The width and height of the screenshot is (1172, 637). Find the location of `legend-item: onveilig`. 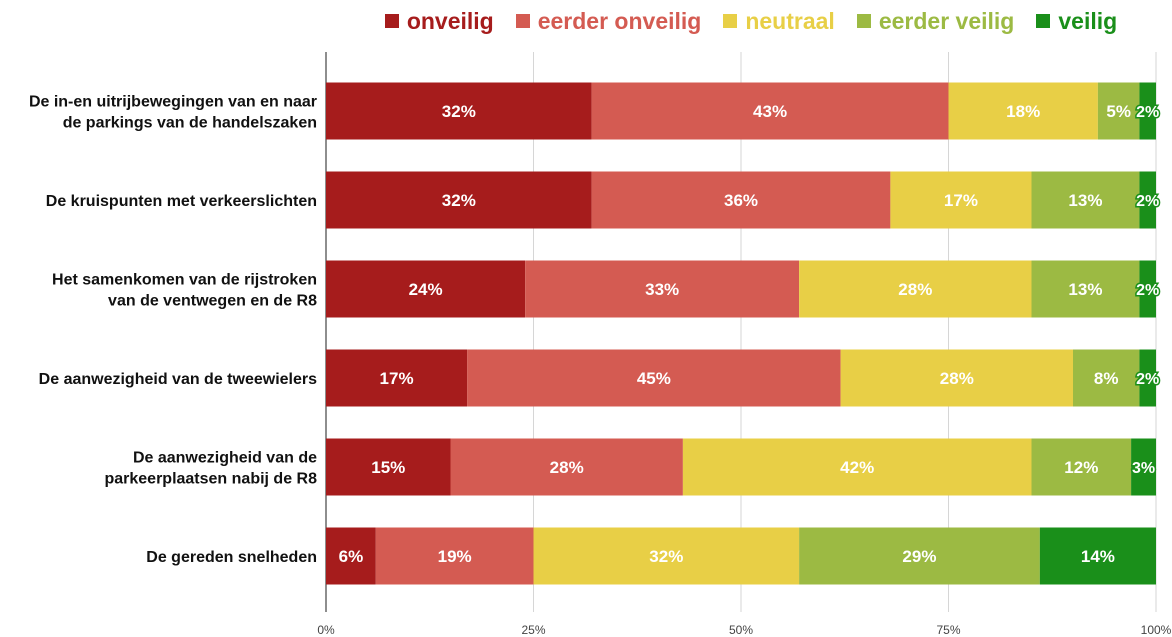

legend-item: onveilig is located at coordinates (439, 21).